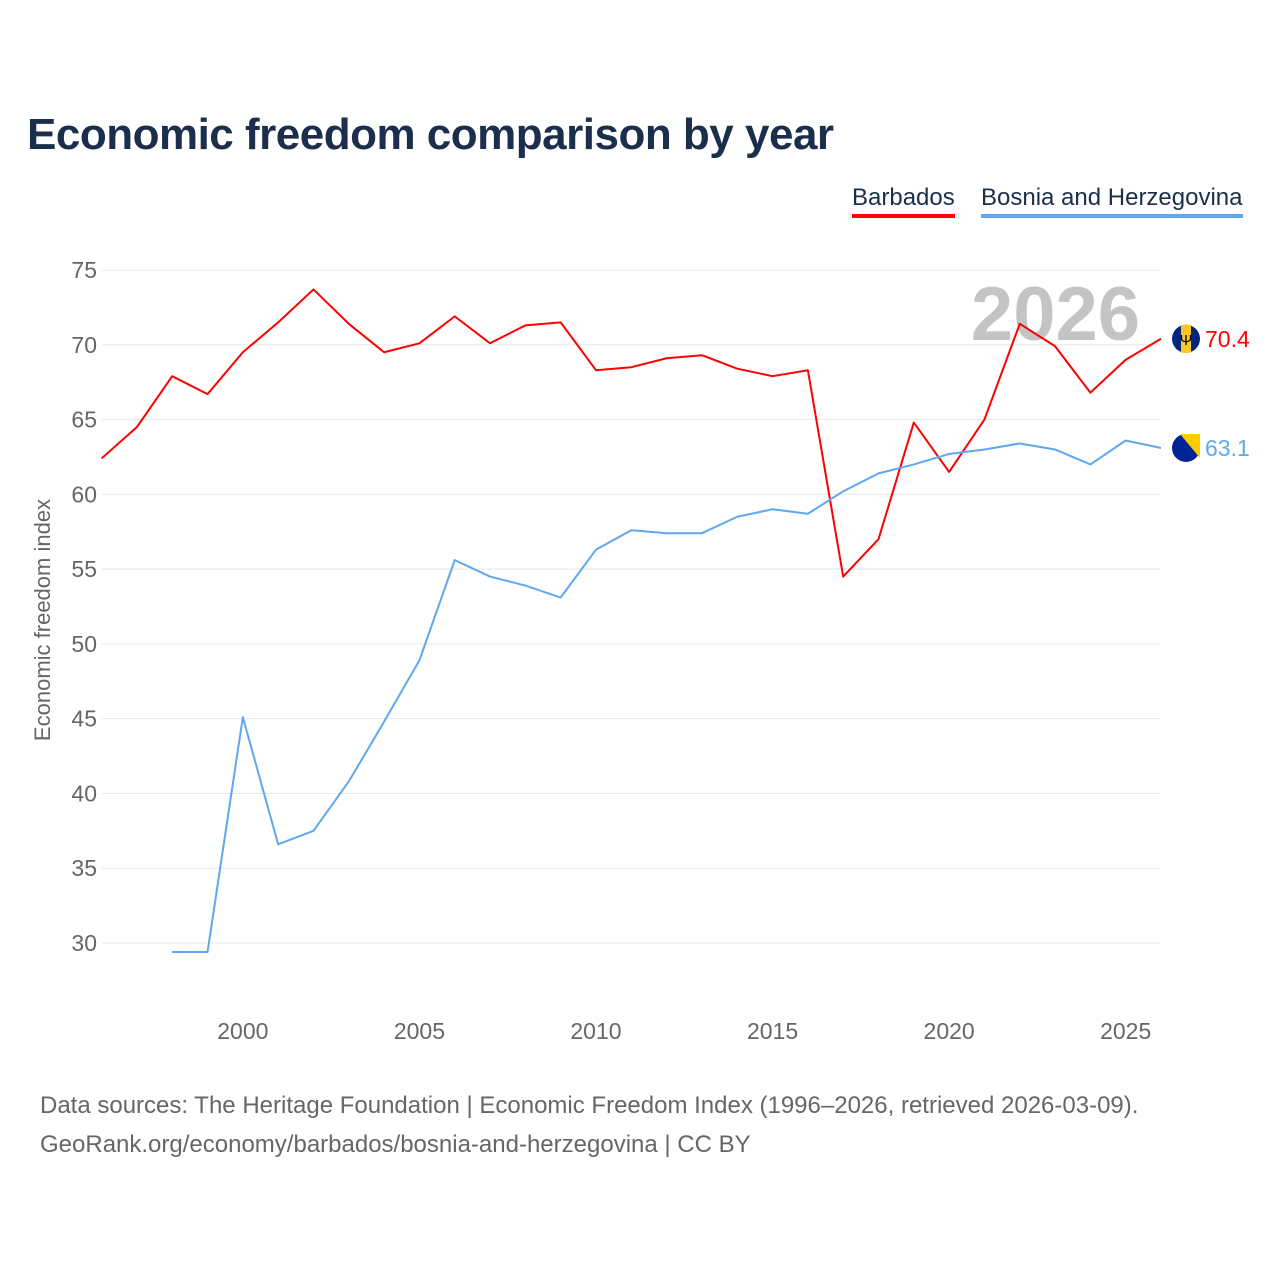 Image resolution: width=1280 pixels, height=1280 pixels. I want to click on x-tick-label: 2015, so click(772, 1031).